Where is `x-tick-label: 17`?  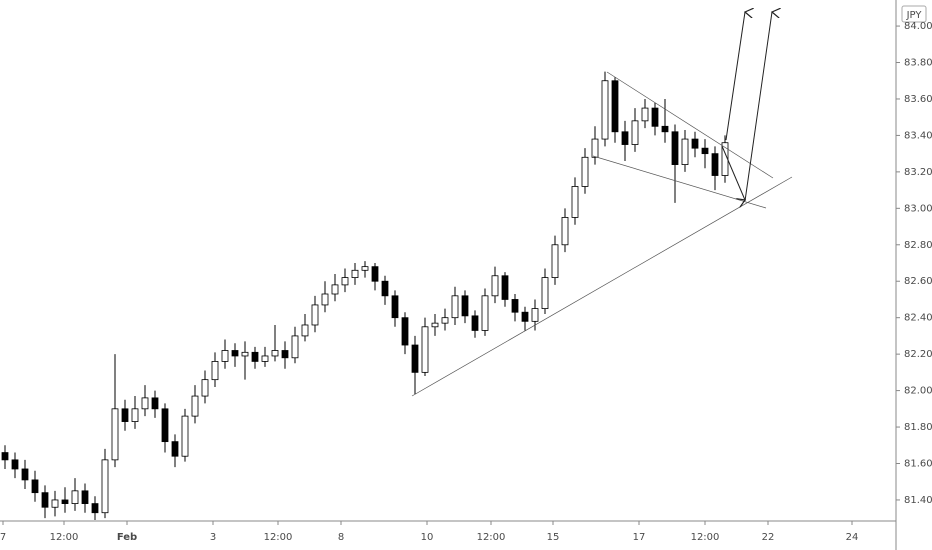
x-tick-label: 17 is located at coordinates (639, 537).